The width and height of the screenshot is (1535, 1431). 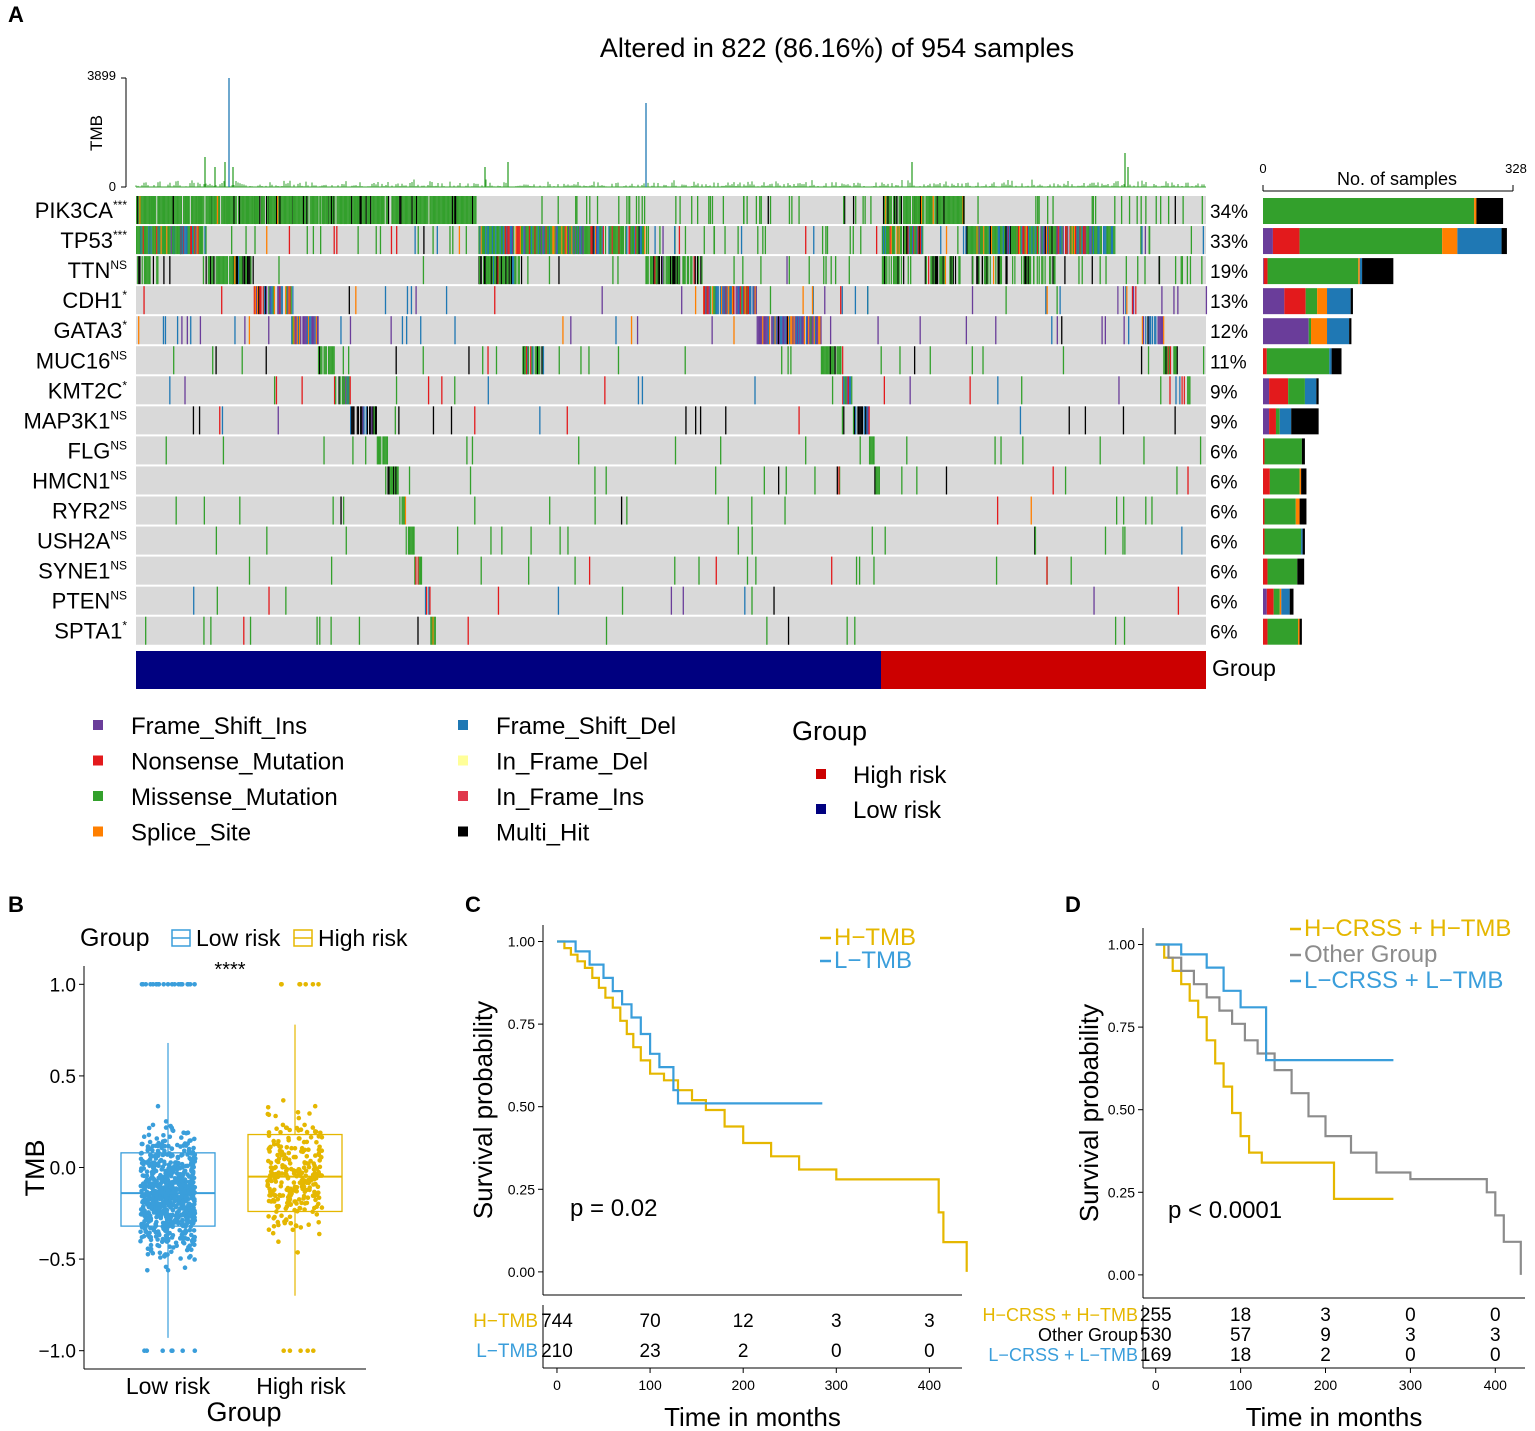 I want to click on km-legend-label: H−CRSS + H−TMB, so click(x=1407, y=928).